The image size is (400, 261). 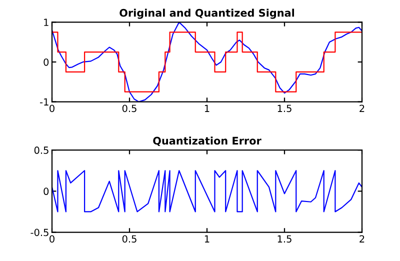 I want to click on y-tick-label: 0.5, so click(x=41, y=150).